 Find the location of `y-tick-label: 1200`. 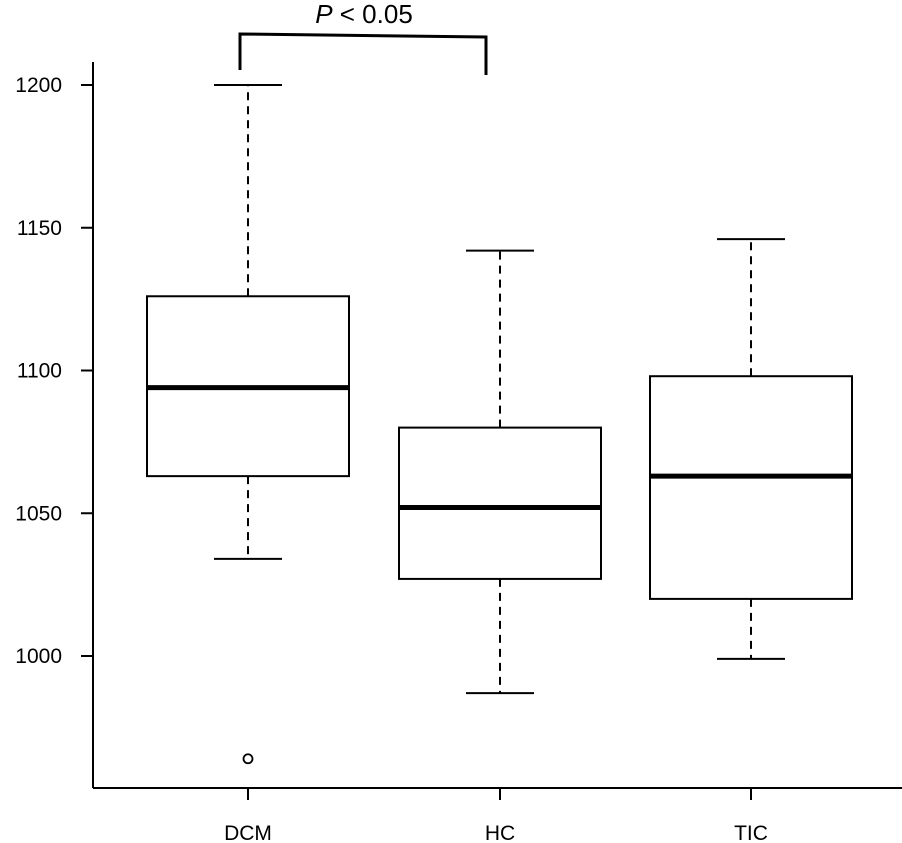

y-tick-label: 1200 is located at coordinates (38, 85).